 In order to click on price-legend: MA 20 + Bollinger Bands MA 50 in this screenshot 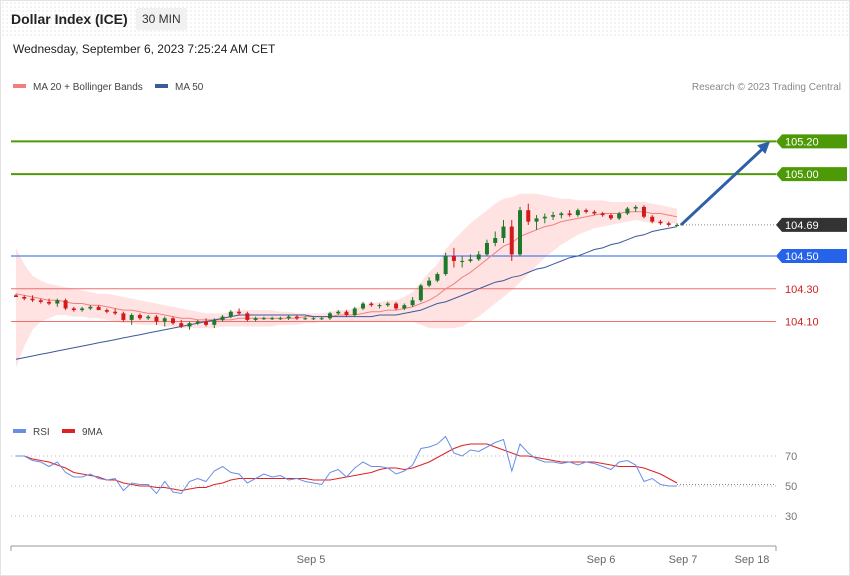, I will do `click(108, 87)`.